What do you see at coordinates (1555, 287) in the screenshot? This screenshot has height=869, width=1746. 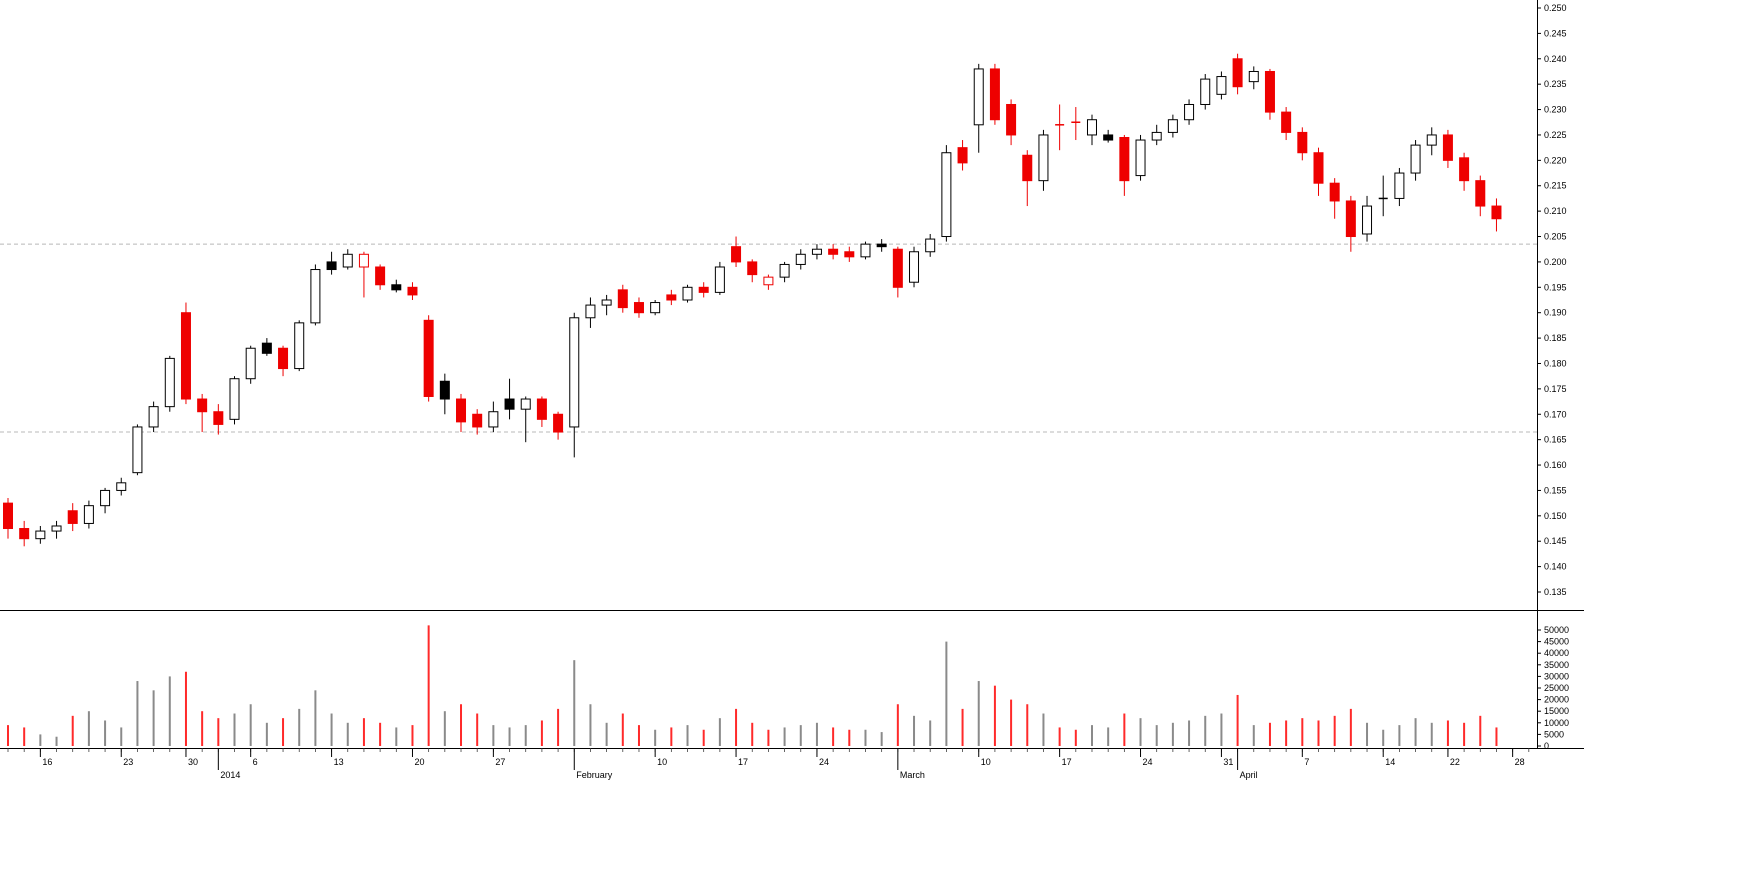 I see `price-axis-label: 0.195` at bounding box center [1555, 287].